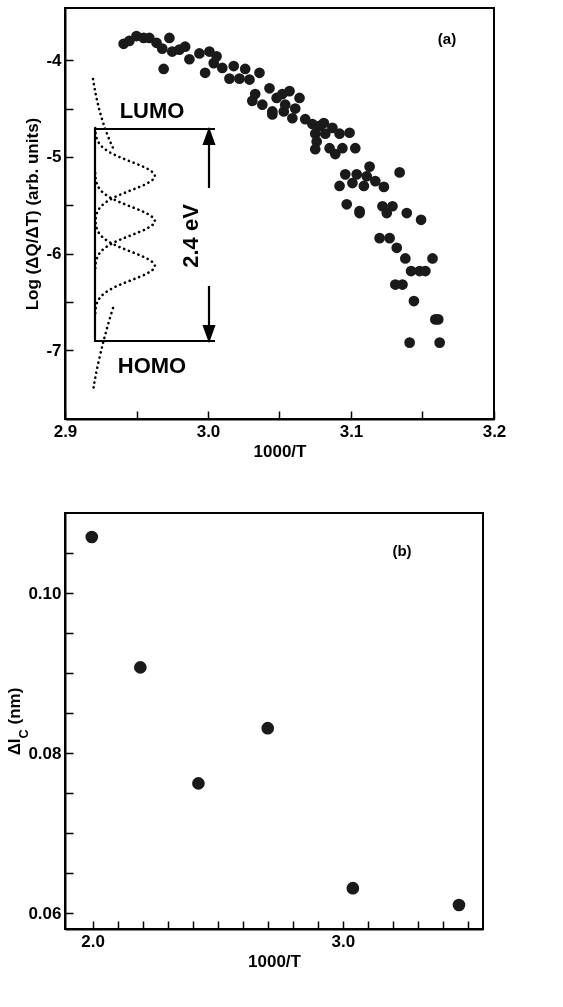  I want to click on x-tick-label: 3.2, so click(494, 431).